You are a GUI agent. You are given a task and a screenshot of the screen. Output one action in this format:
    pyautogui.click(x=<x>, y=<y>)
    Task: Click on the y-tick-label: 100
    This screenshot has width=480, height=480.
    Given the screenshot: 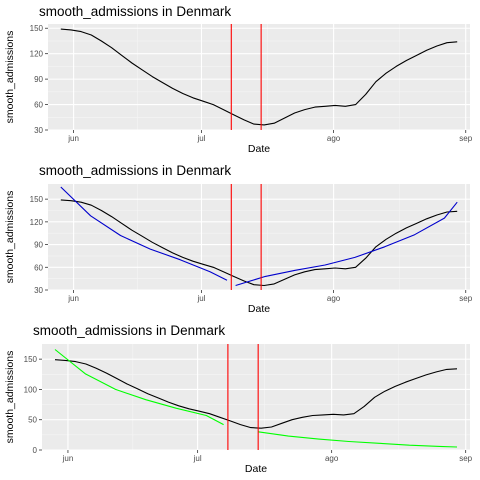 What is the action you would take?
    pyautogui.click(x=31, y=389)
    